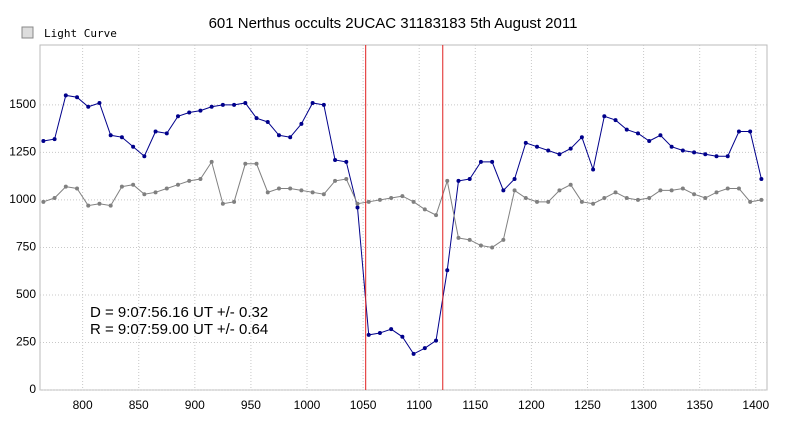  What do you see at coordinates (139, 405) in the screenshot?
I see `x-tick-label: 850` at bounding box center [139, 405].